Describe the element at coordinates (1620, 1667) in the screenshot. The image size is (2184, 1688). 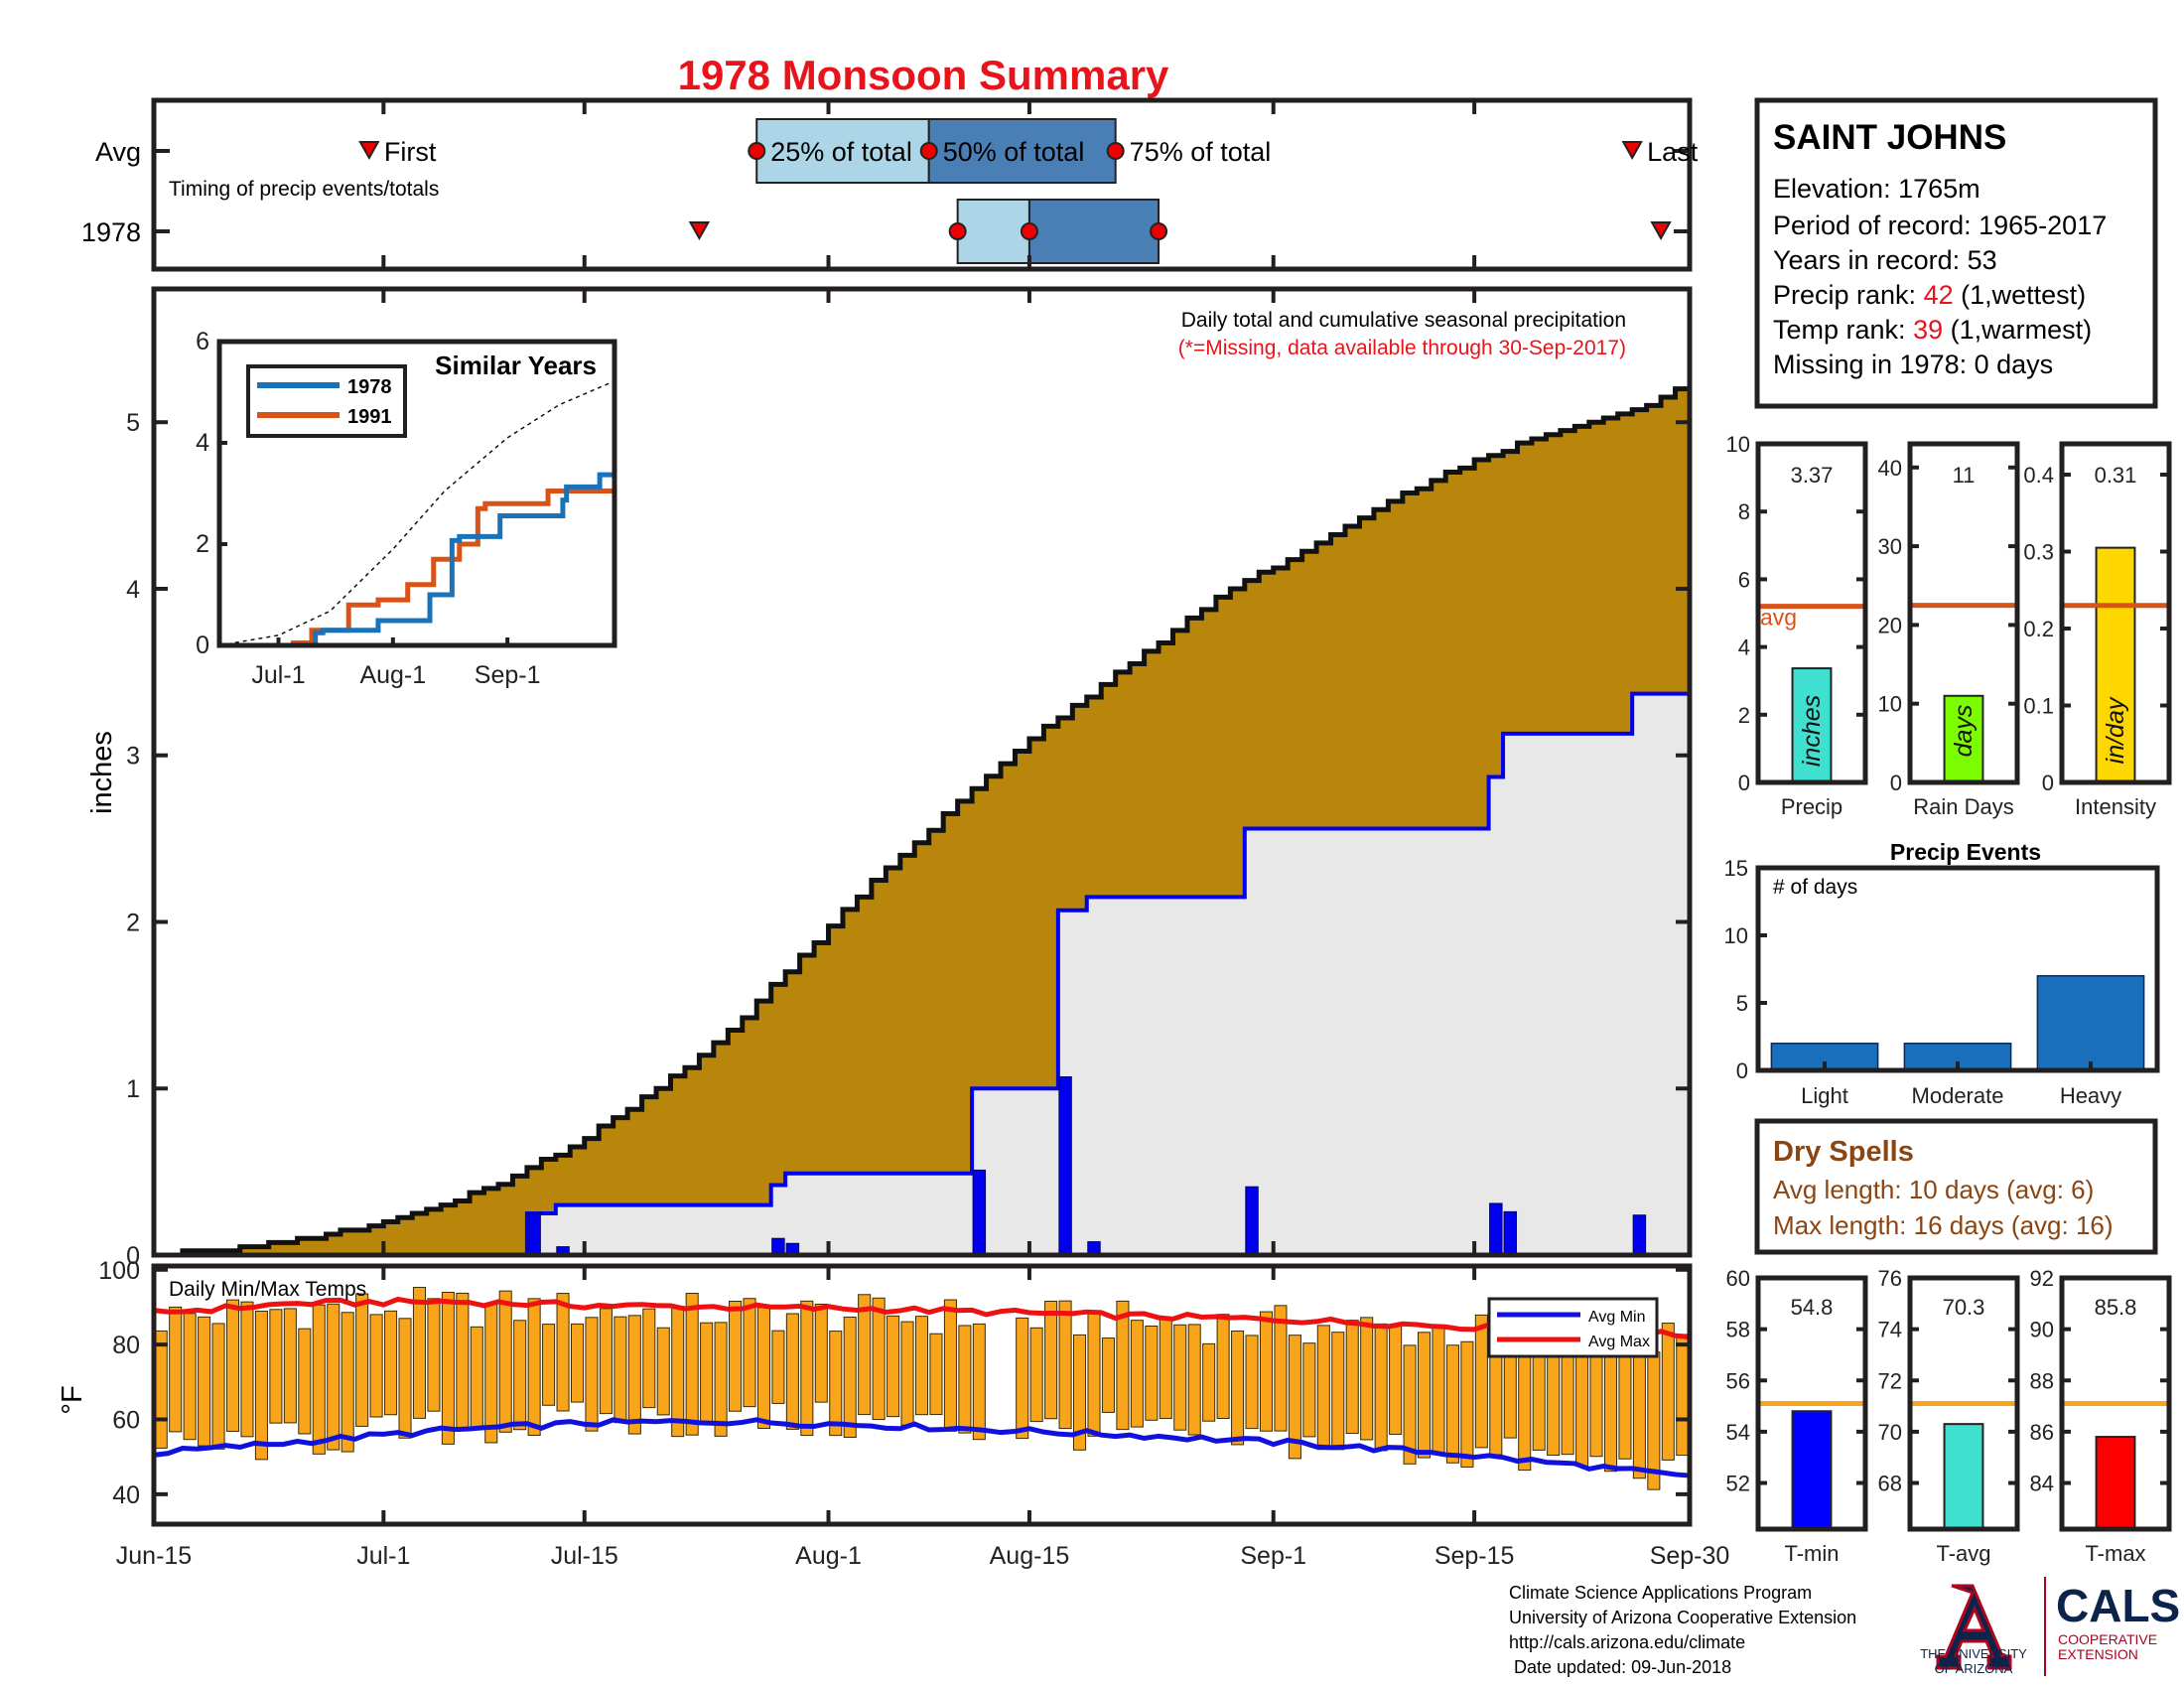
I see `footer-line4: Date updated: 09-Jun-2018` at that location.